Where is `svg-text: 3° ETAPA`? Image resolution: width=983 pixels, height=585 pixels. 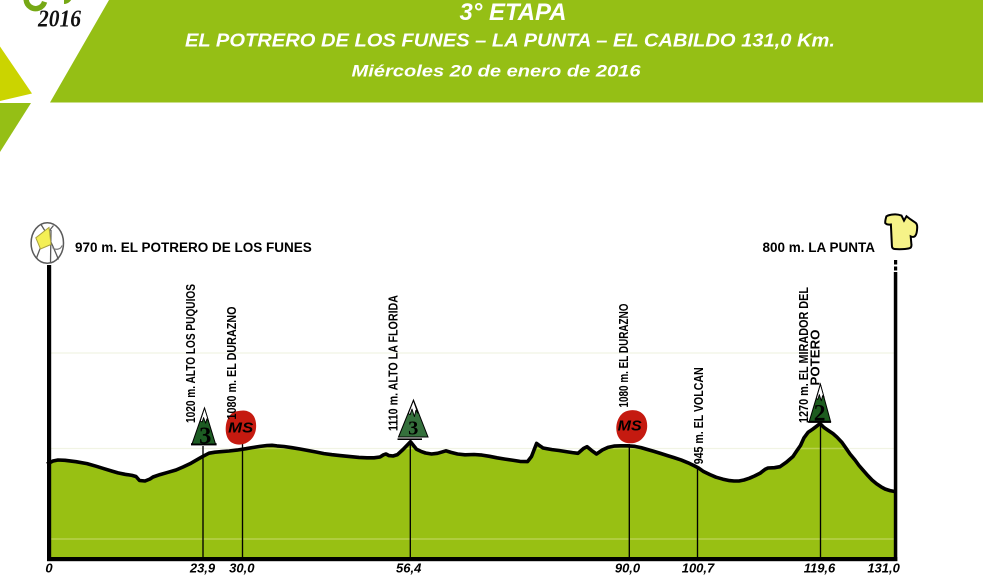 svg-text: 3° ETAPA is located at coordinates (513, 13).